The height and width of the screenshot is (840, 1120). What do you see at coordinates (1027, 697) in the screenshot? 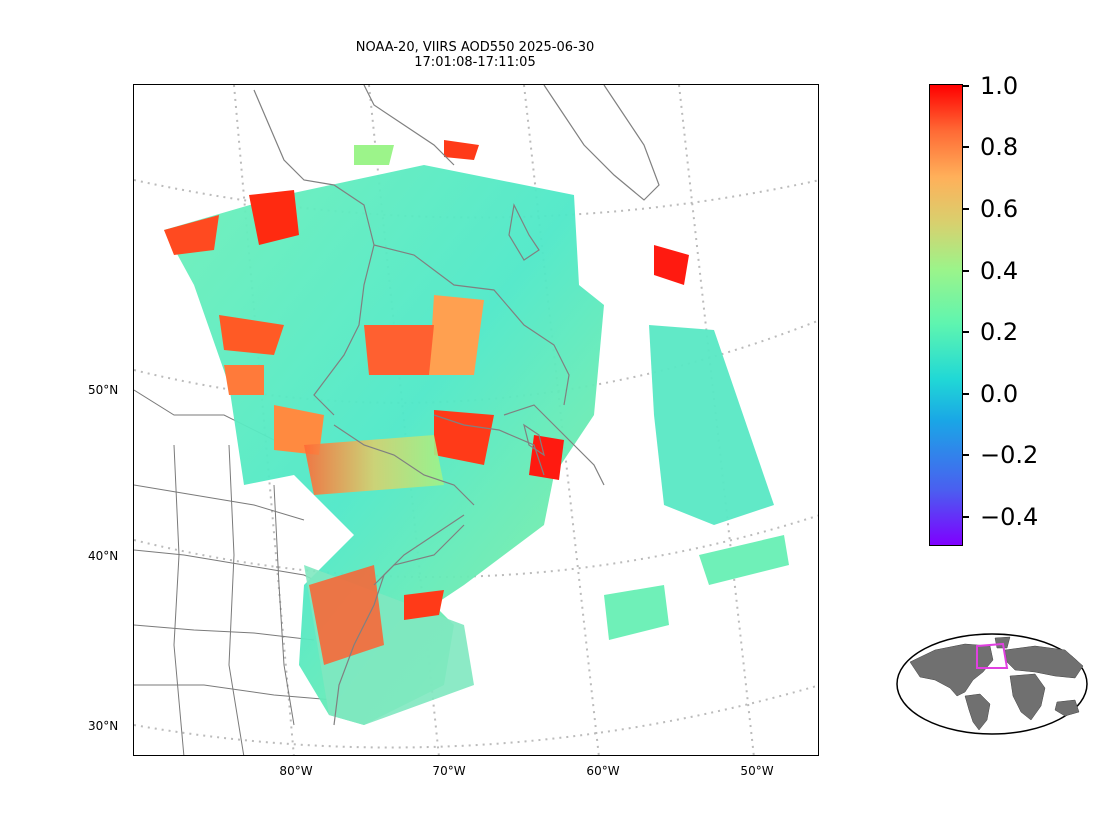
I see `africa` at bounding box center [1027, 697].